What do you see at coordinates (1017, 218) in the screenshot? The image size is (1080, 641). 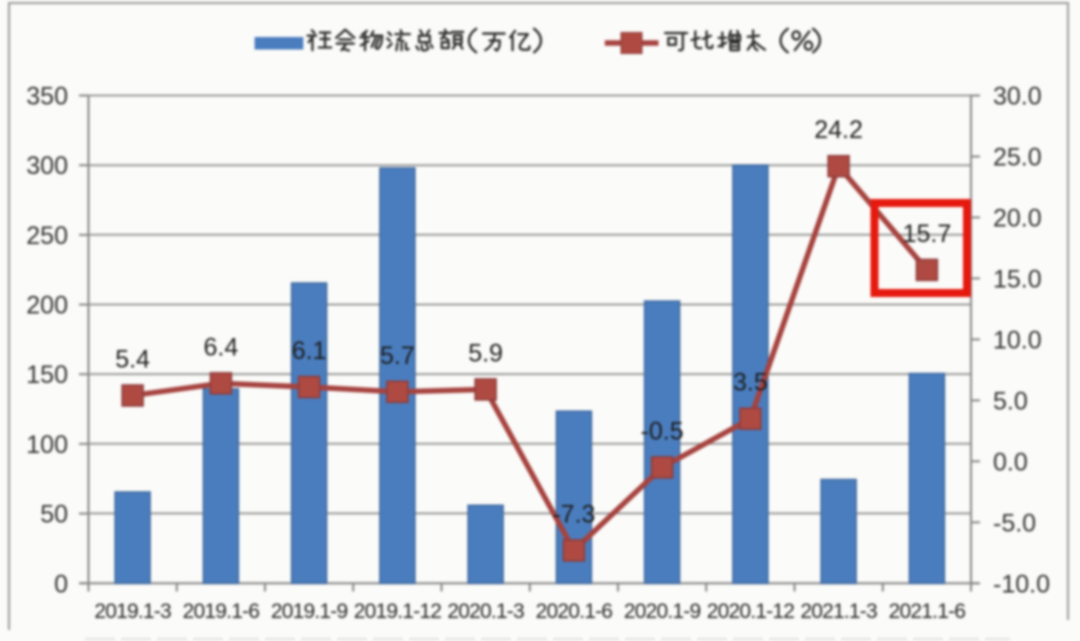 I see `svg-text: 20.0` at bounding box center [1017, 218].